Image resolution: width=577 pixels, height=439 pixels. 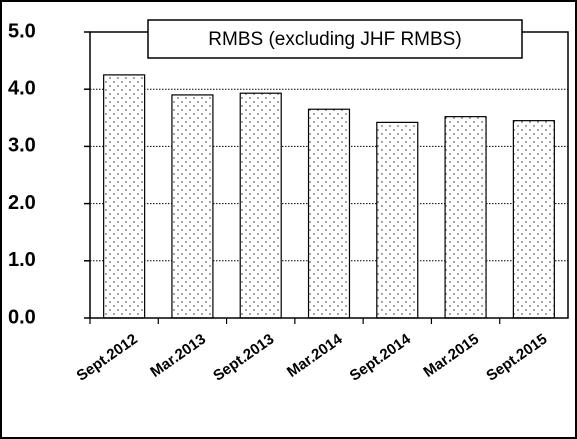 I want to click on x-tick-label: Sept.2012, so click(x=107, y=358).